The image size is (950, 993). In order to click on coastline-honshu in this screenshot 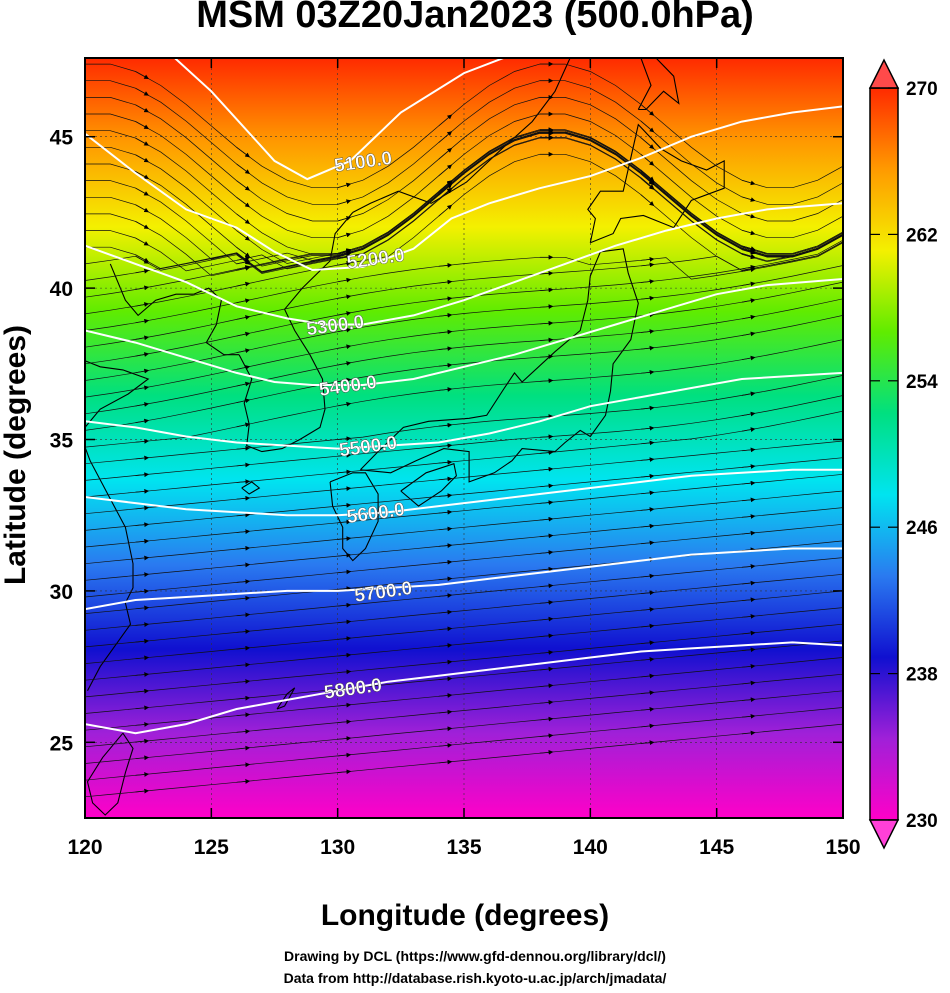, I will do `click(499, 365)`.